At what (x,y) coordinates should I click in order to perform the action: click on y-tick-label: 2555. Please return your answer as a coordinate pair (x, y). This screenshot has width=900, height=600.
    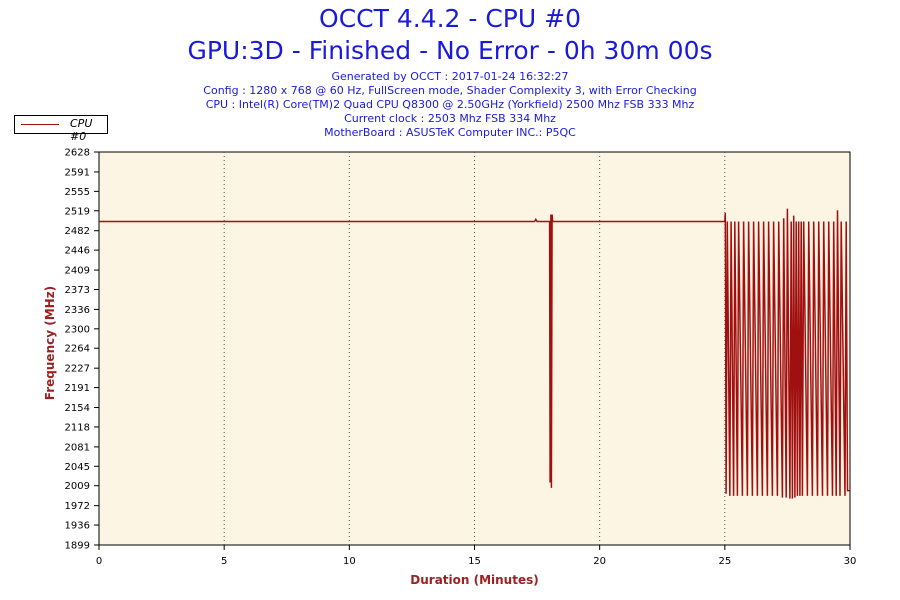
    Looking at the image, I should click on (77, 192).